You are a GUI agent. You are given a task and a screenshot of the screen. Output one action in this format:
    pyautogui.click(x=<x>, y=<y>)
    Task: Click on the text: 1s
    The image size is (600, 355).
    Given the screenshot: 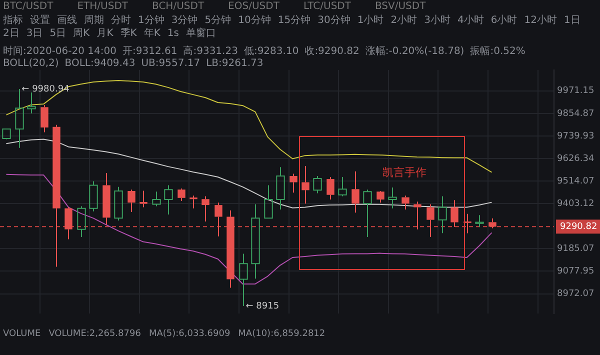 What is the action you would take?
    pyautogui.click(x=173, y=34)
    